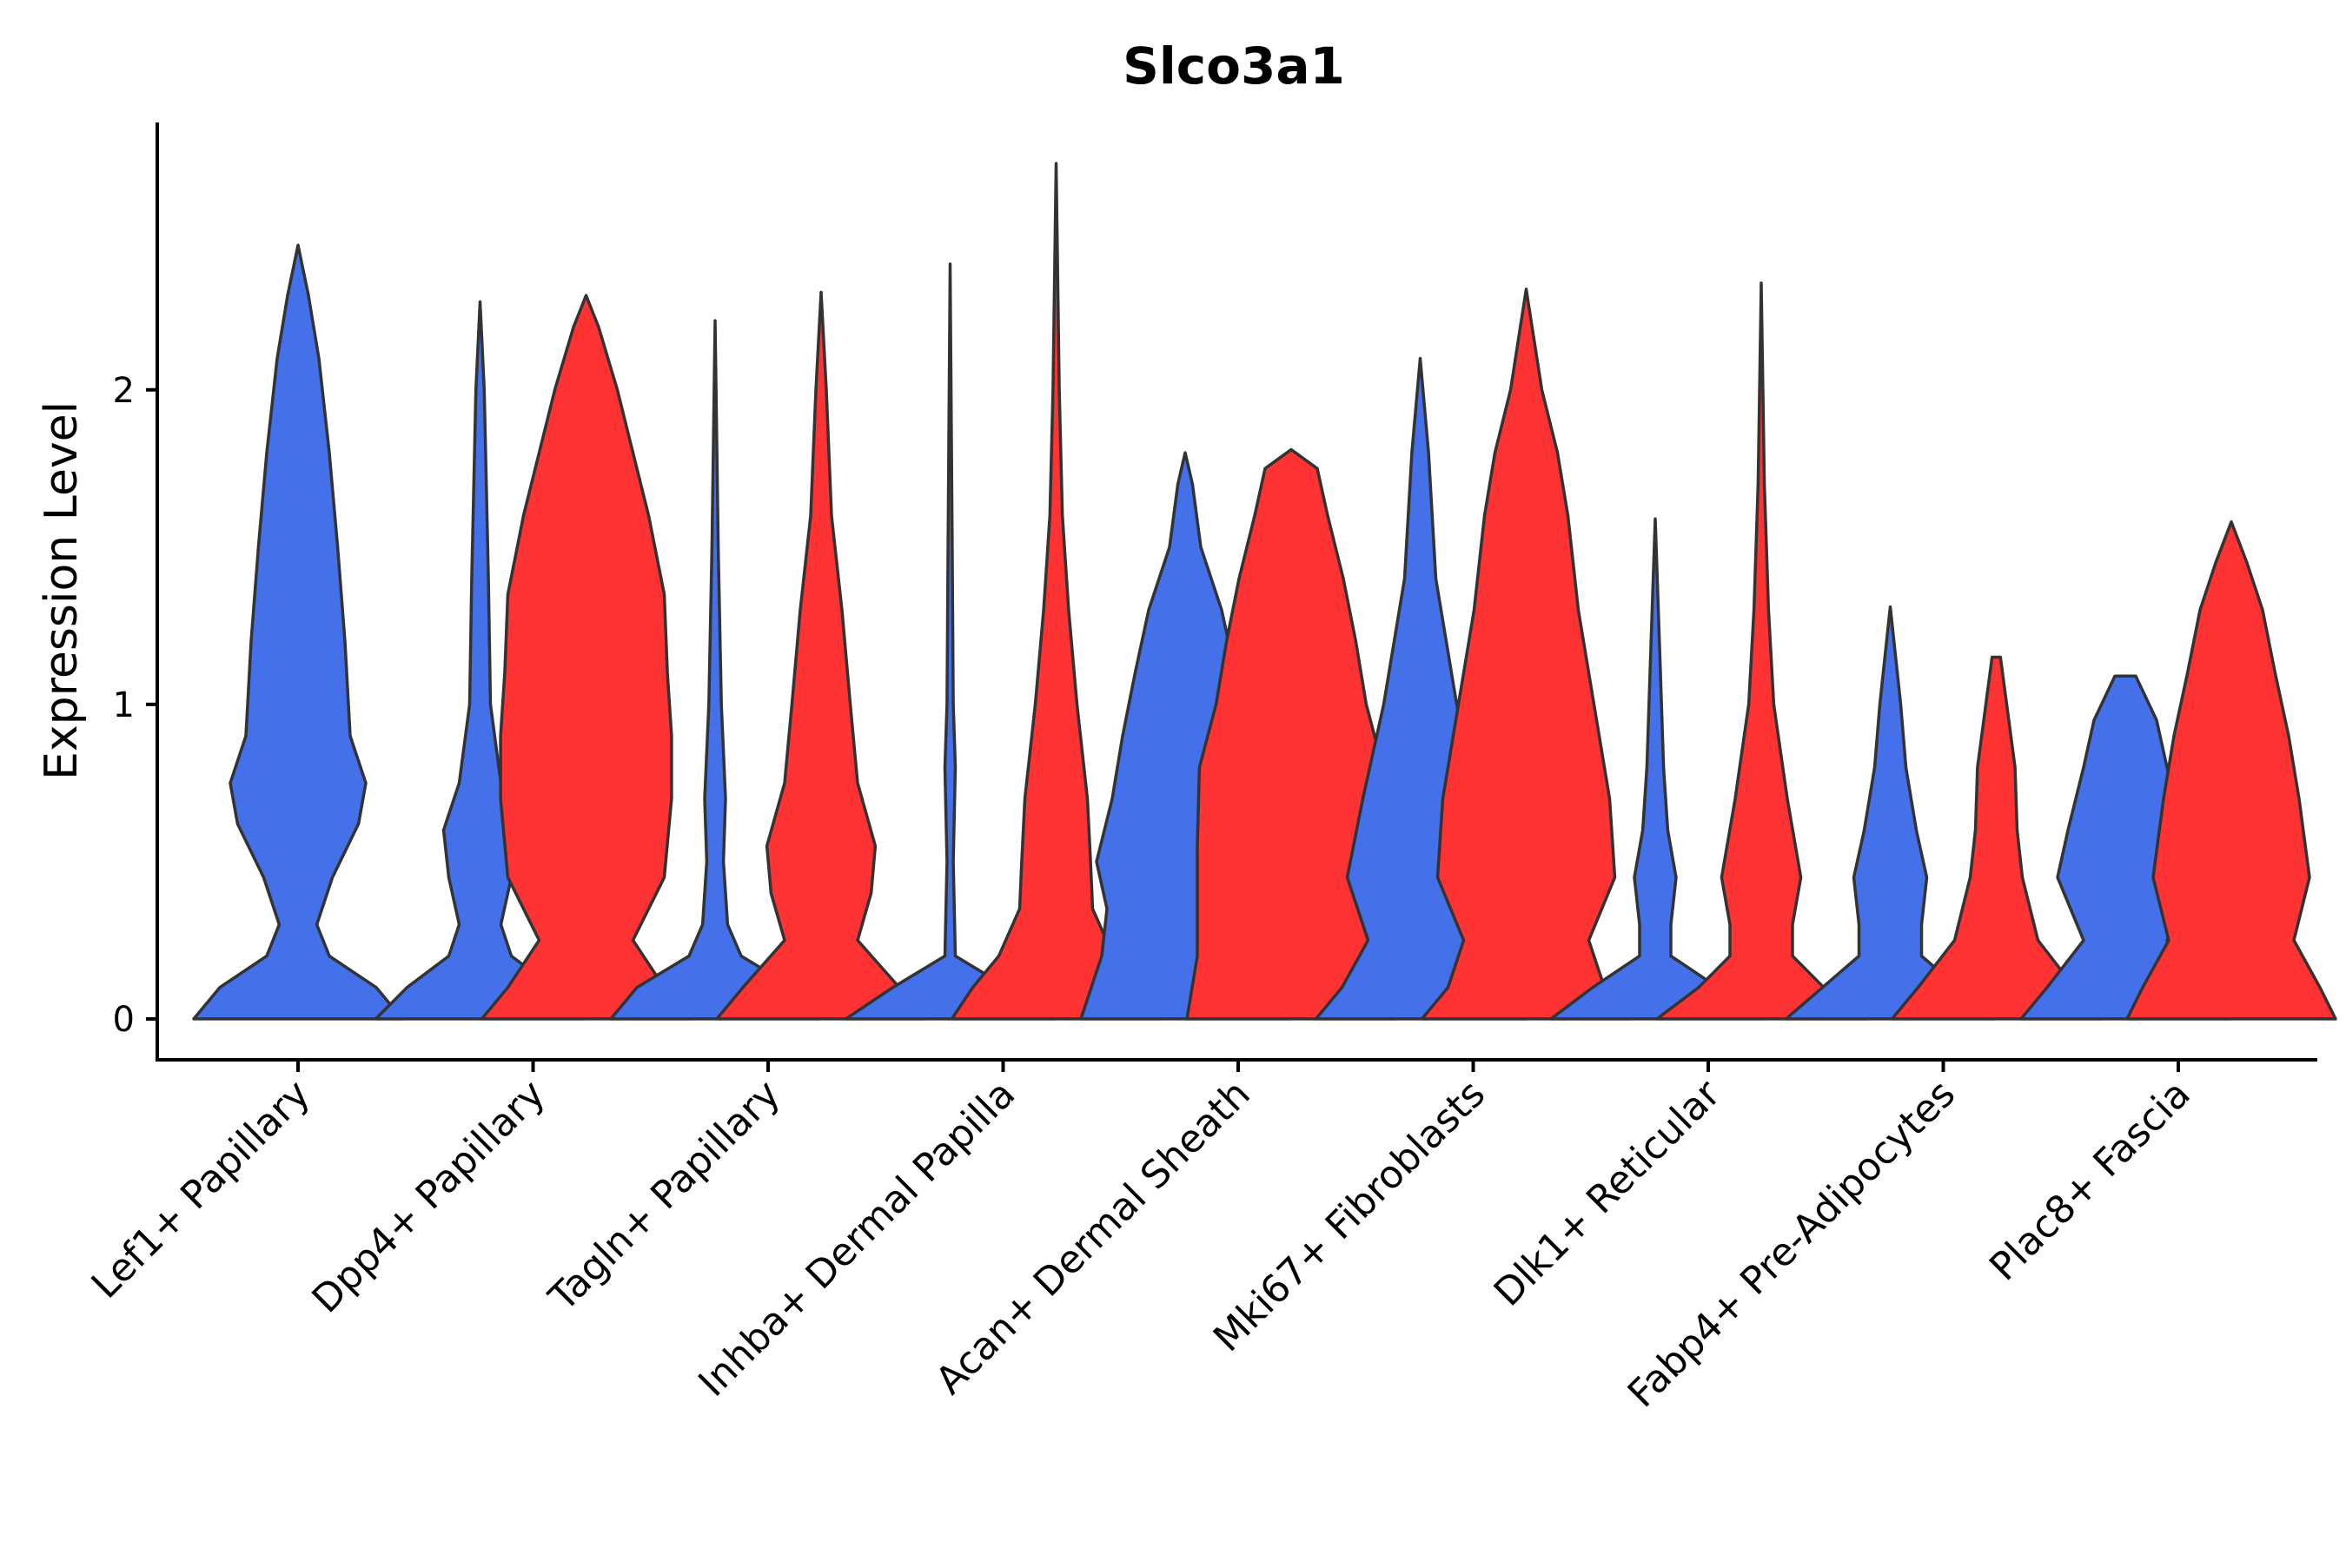 This screenshot has width=2346, height=1568. Describe the element at coordinates (1350, 1216) in the screenshot. I see `category-label: Mki67+ Fibroblasts` at that location.